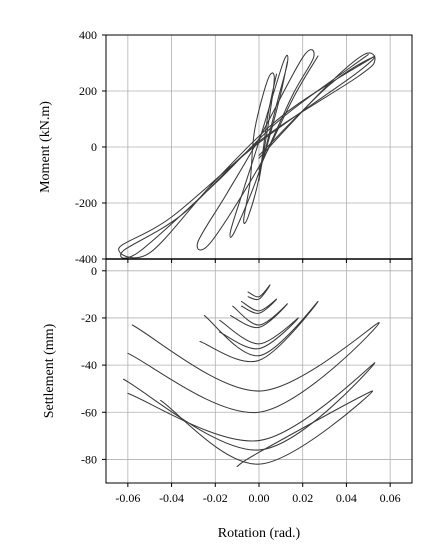 This screenshot has width=431, height=550. Describe the element at coordinates (89, 459) in the screenshot. I see `bottom-y-tick-label-4: -80` at that location.